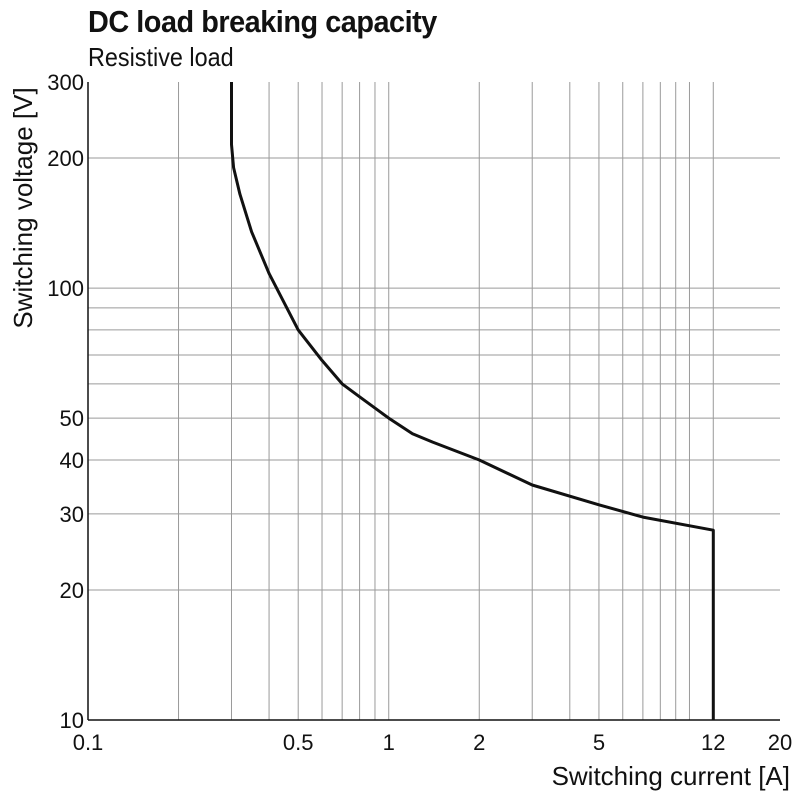 This screenshot has height=801, width=800. I want to click on x-tick-label: 0.1, so click(88, 742).